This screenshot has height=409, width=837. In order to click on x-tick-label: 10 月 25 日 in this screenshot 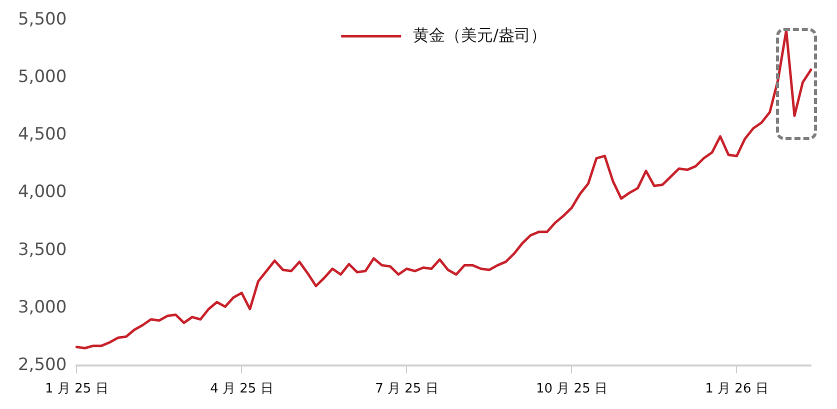, I will do `click(572, 389)`.